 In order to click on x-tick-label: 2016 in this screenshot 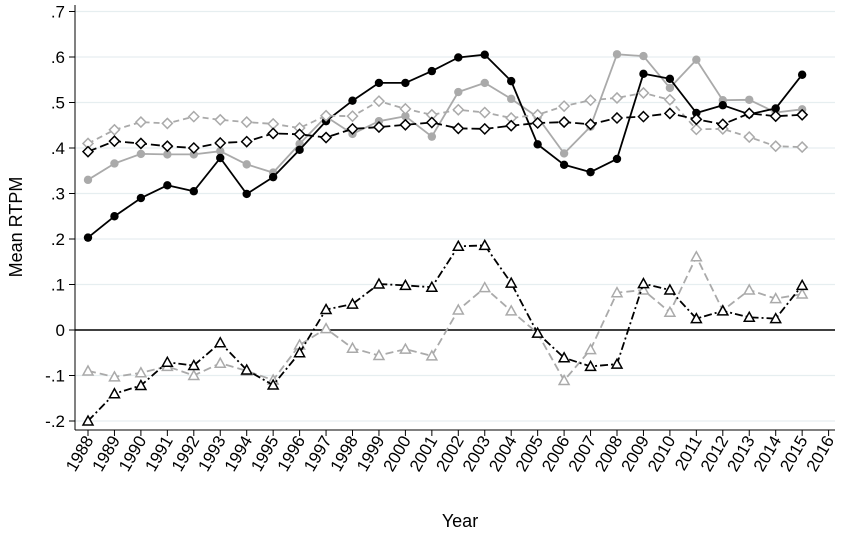, I will do `click(820, 454)`.